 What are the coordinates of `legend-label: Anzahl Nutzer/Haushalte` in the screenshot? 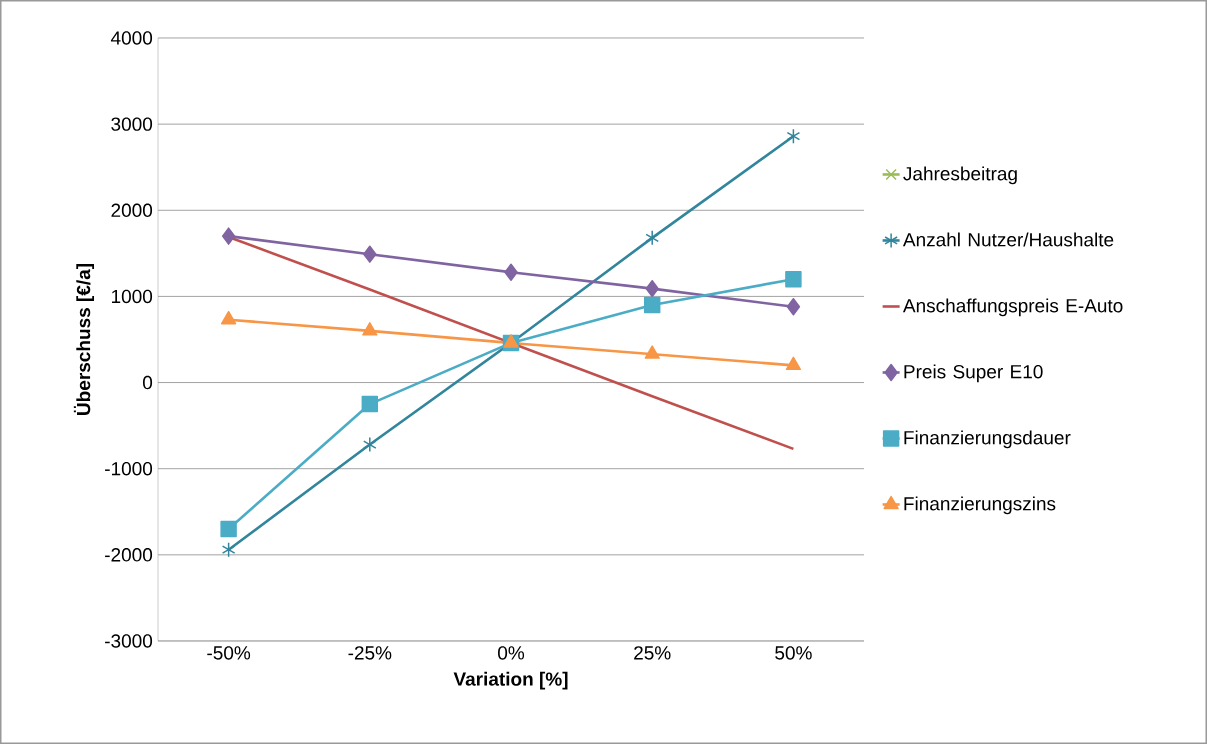 It's located at (1008, 239).